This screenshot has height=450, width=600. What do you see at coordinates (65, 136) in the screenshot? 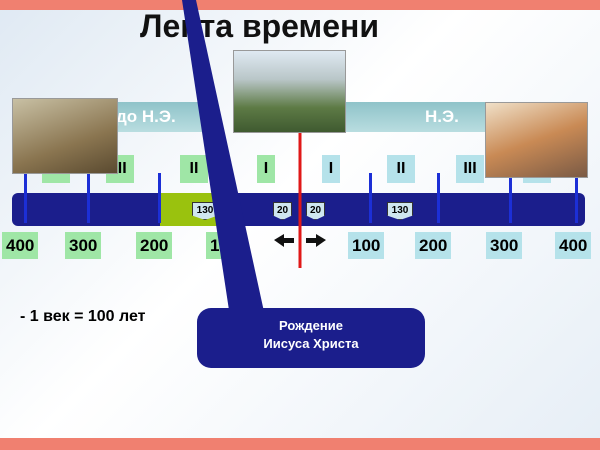
I see `primitive-people-image` at bounding box center [65, 136].